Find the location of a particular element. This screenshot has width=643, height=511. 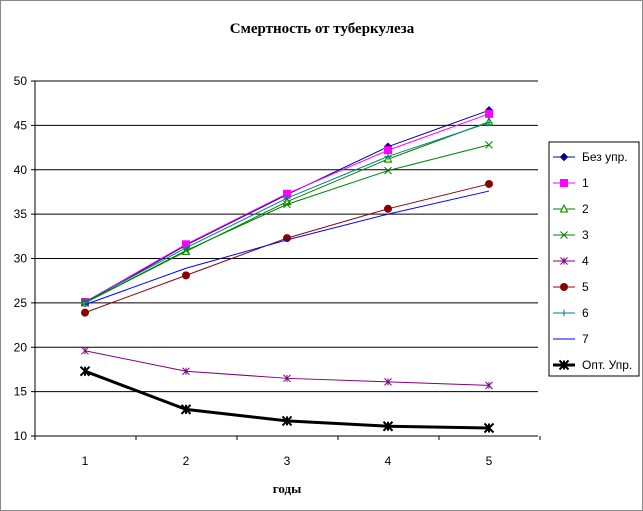

legend-item: Без упр. is located at coordinates (590, 157).